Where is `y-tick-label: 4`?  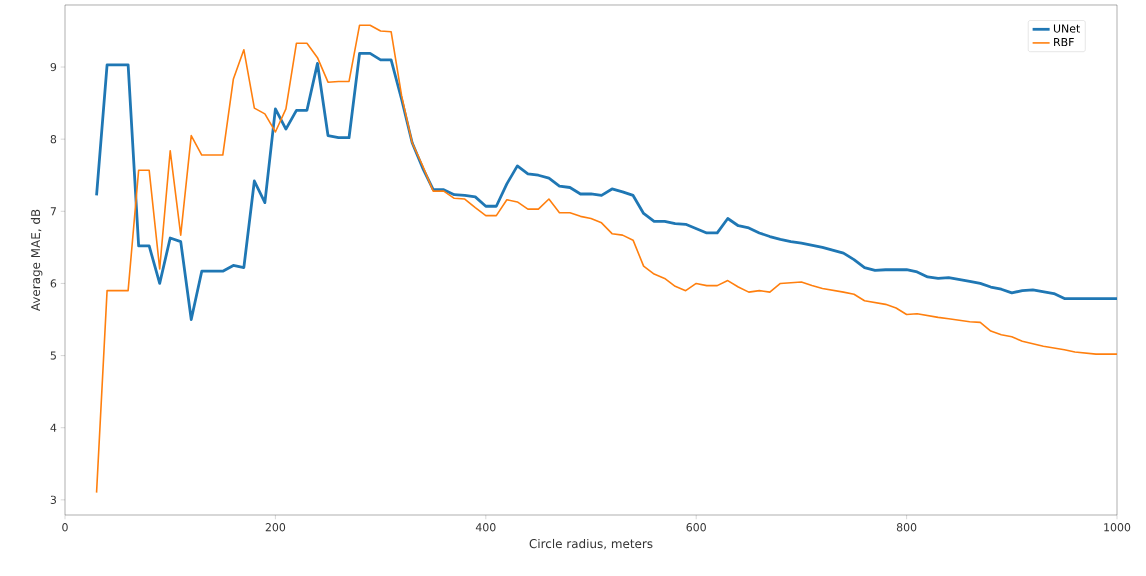 y-tick-label: 4 is located at coordinates (53, 427).